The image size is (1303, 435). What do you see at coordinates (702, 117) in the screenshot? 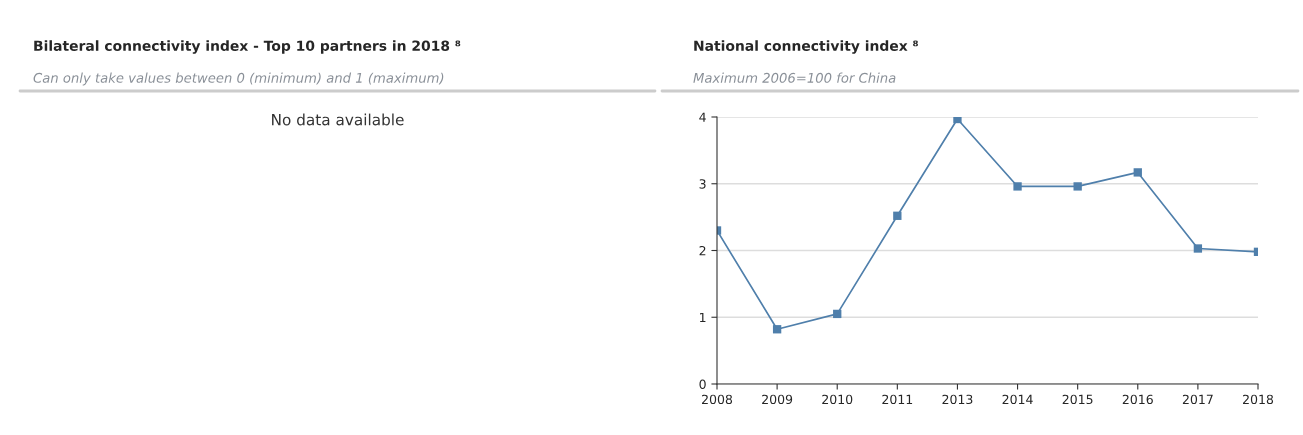
I see `y-tick-label: 4` at bounding box center [702, 117].